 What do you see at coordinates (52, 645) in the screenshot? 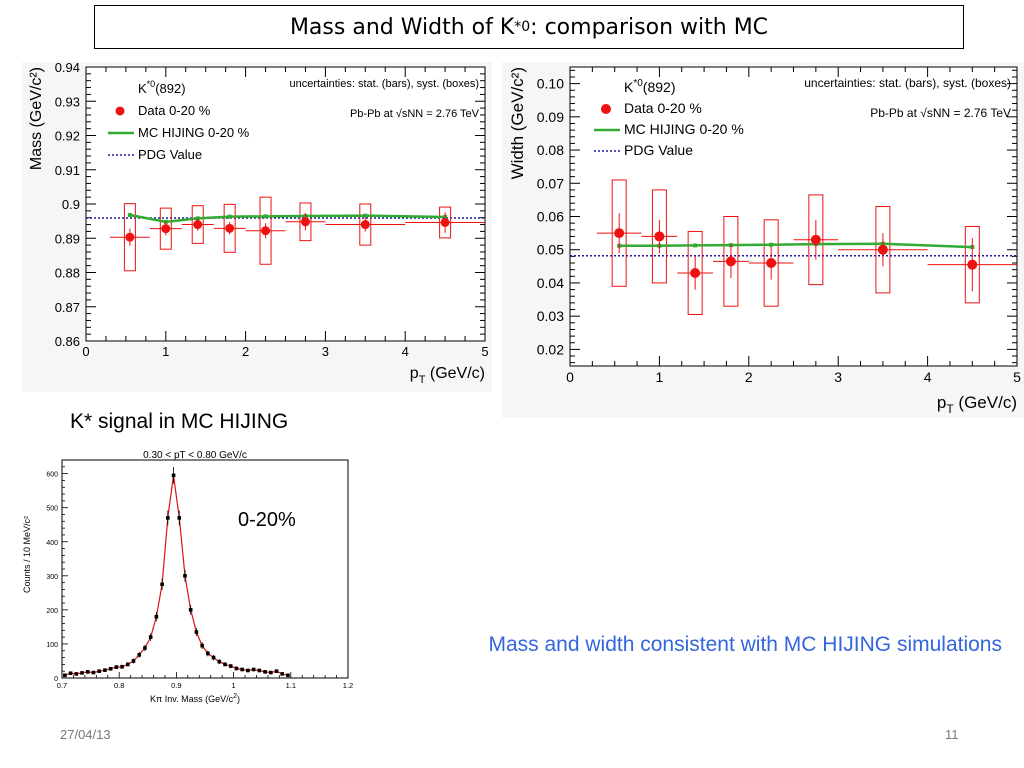
I see `y-tick-label: 100` at bounding box center [52, 645].